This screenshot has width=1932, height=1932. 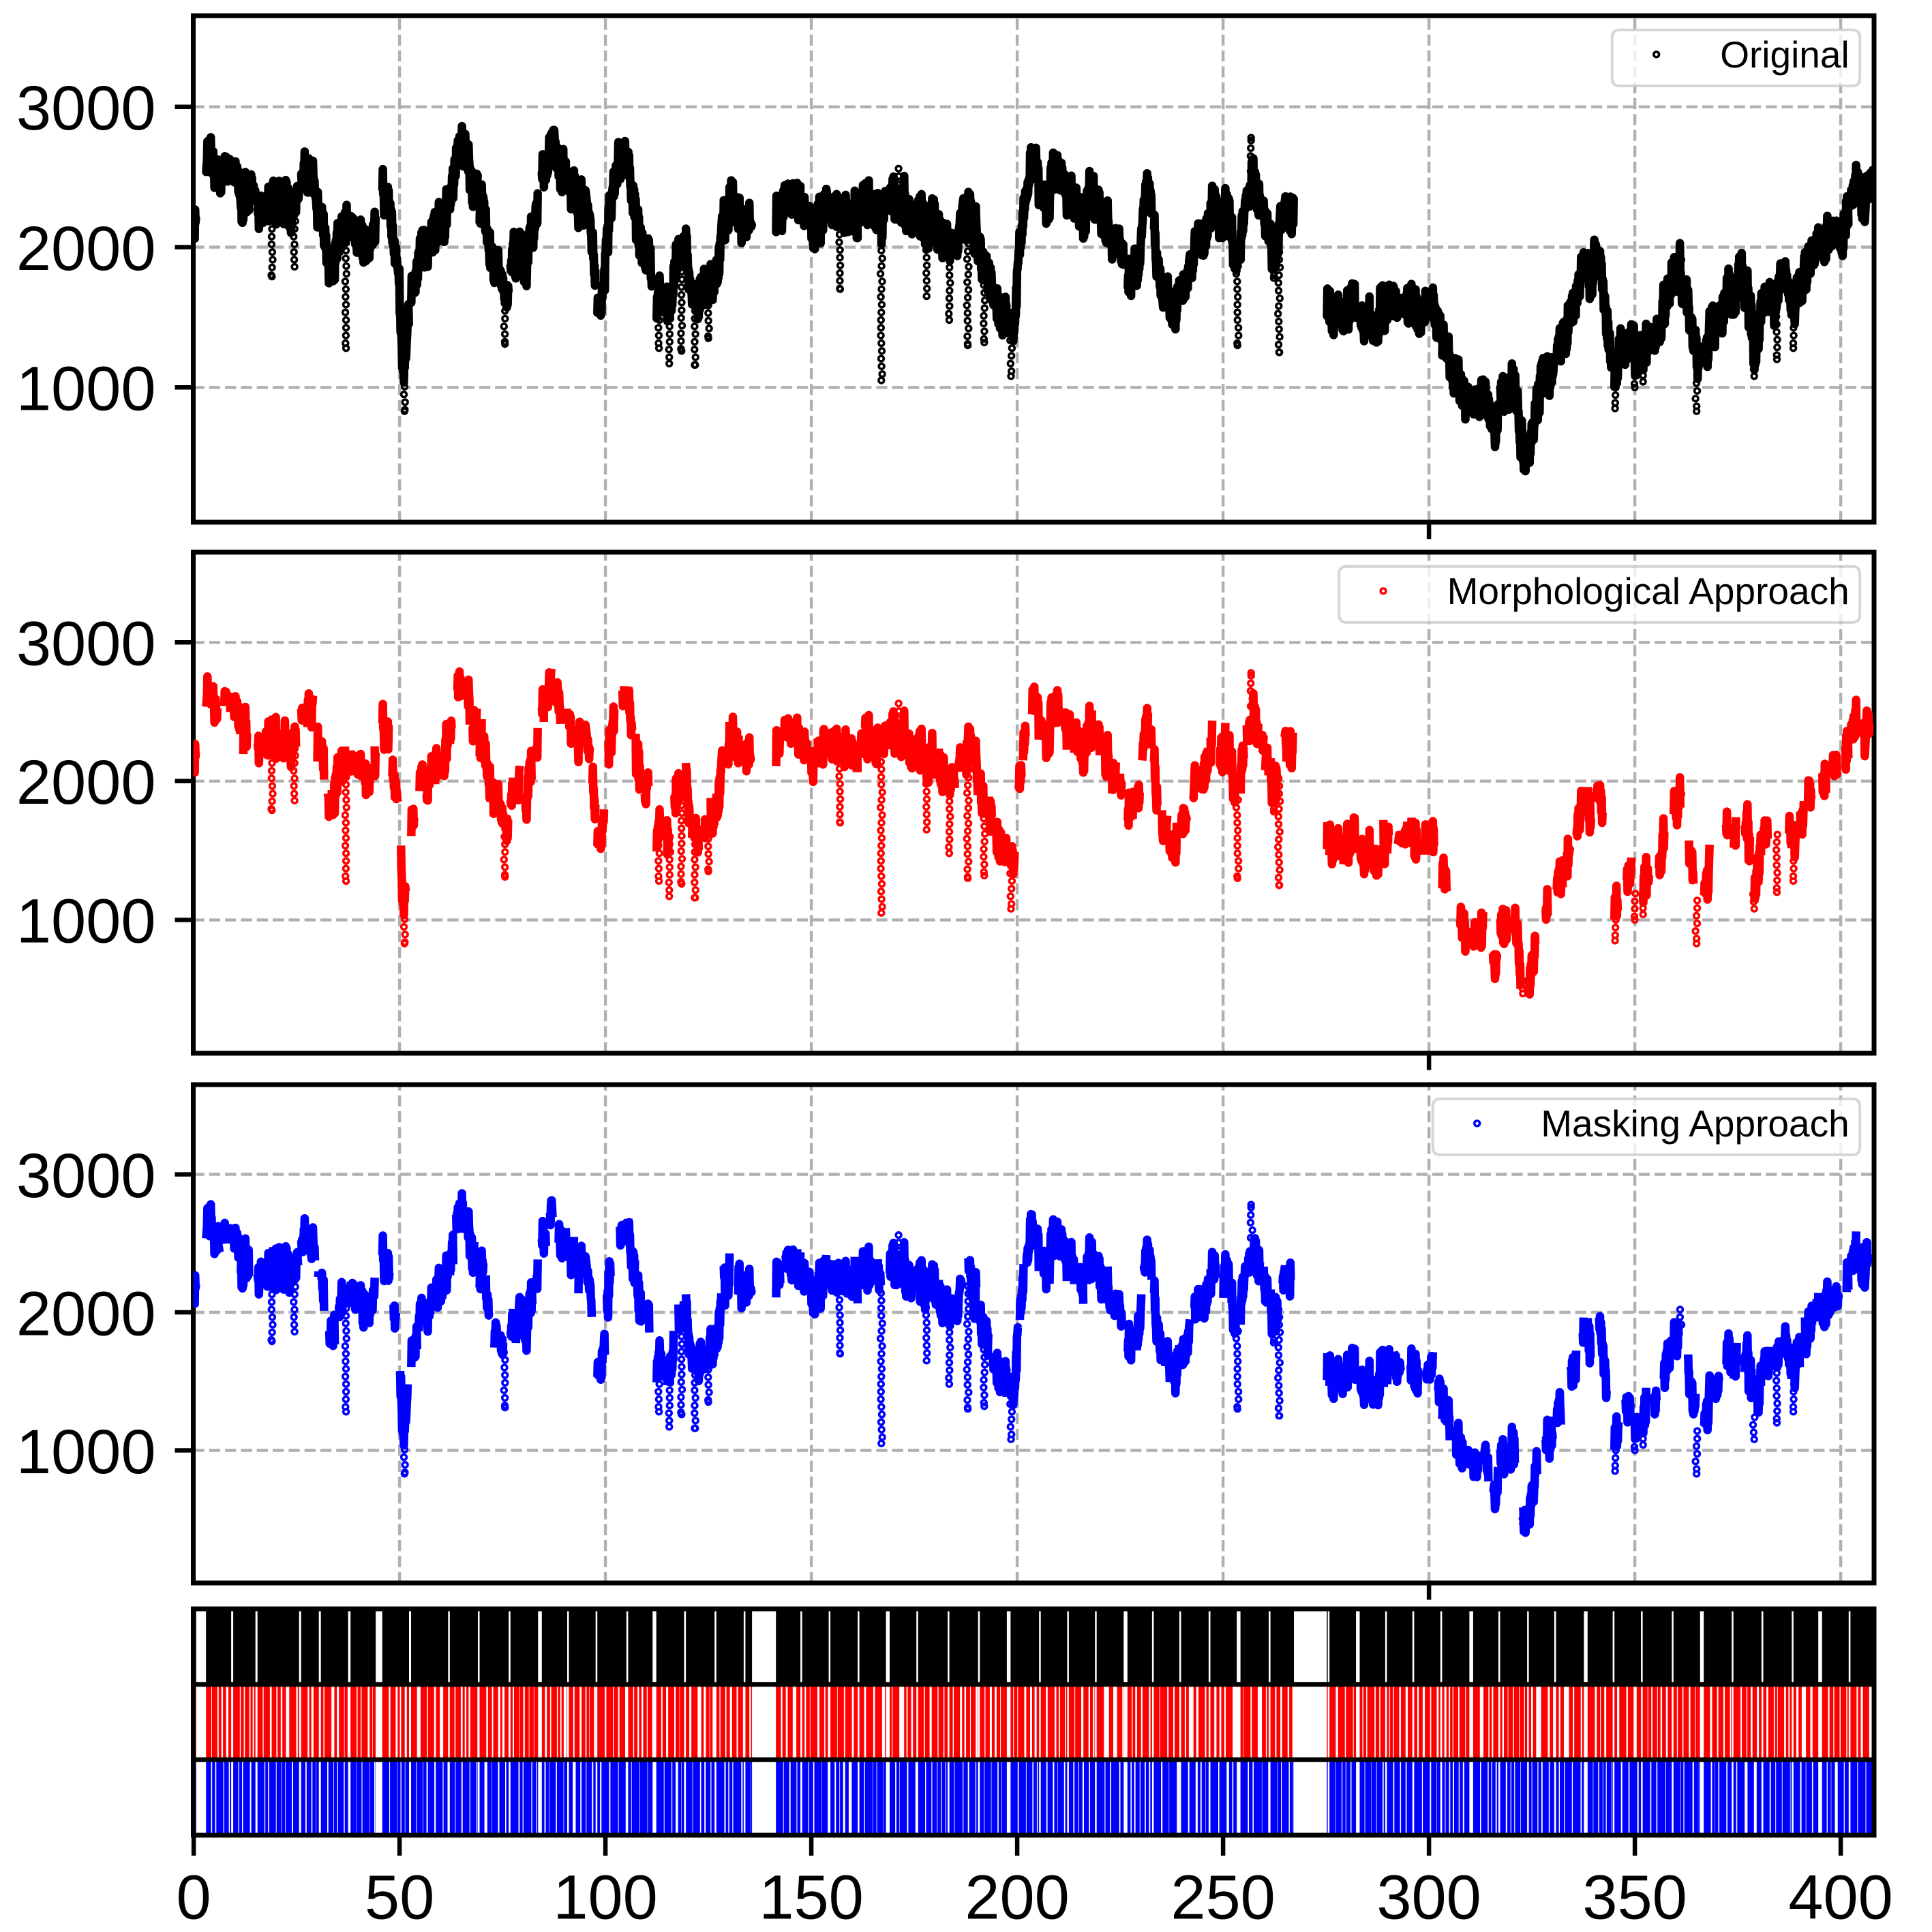 What do you see at coordinates (1648, 591) in the screenshot?
I see `svg-text: Morphological Approach` at bounding box center [1648, 591].